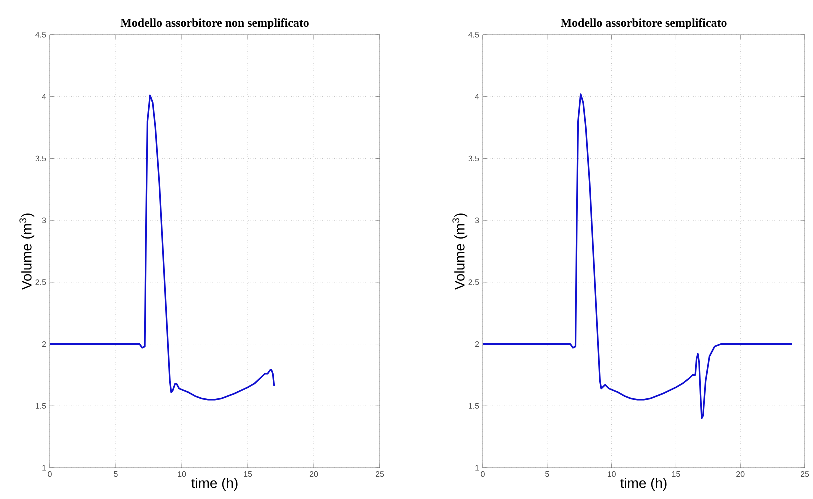  What do you see at coordinates (643, 24) in the screenshot?
I see `chart-title: Modello assorbitore semplificato` at bounding box center [643, 24].